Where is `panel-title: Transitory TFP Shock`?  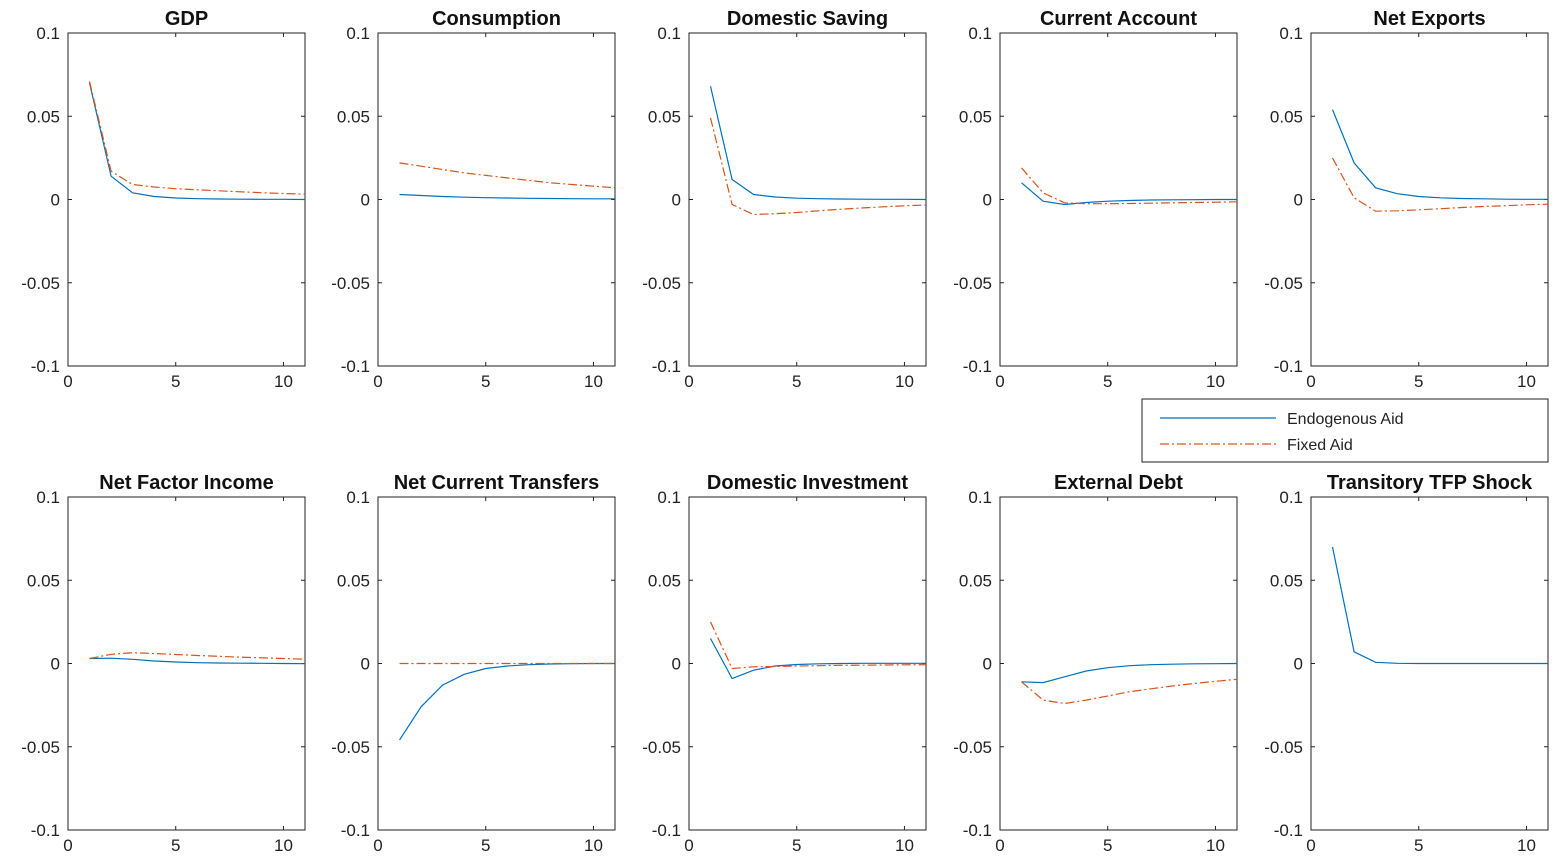 panel-title: Transitory TFP Shock is located at coordinates (1430, 483).